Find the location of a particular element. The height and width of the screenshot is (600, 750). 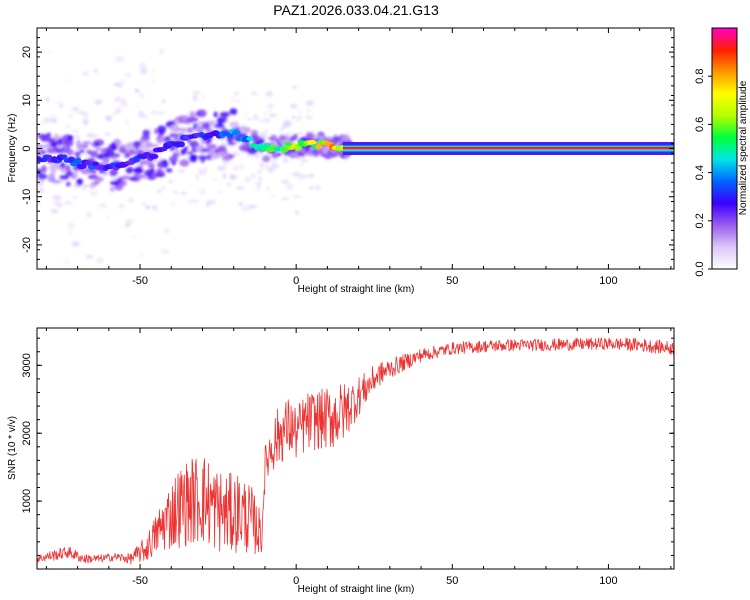

colorbar-tick-label: 0.4 is located at coordinates (700, 172).